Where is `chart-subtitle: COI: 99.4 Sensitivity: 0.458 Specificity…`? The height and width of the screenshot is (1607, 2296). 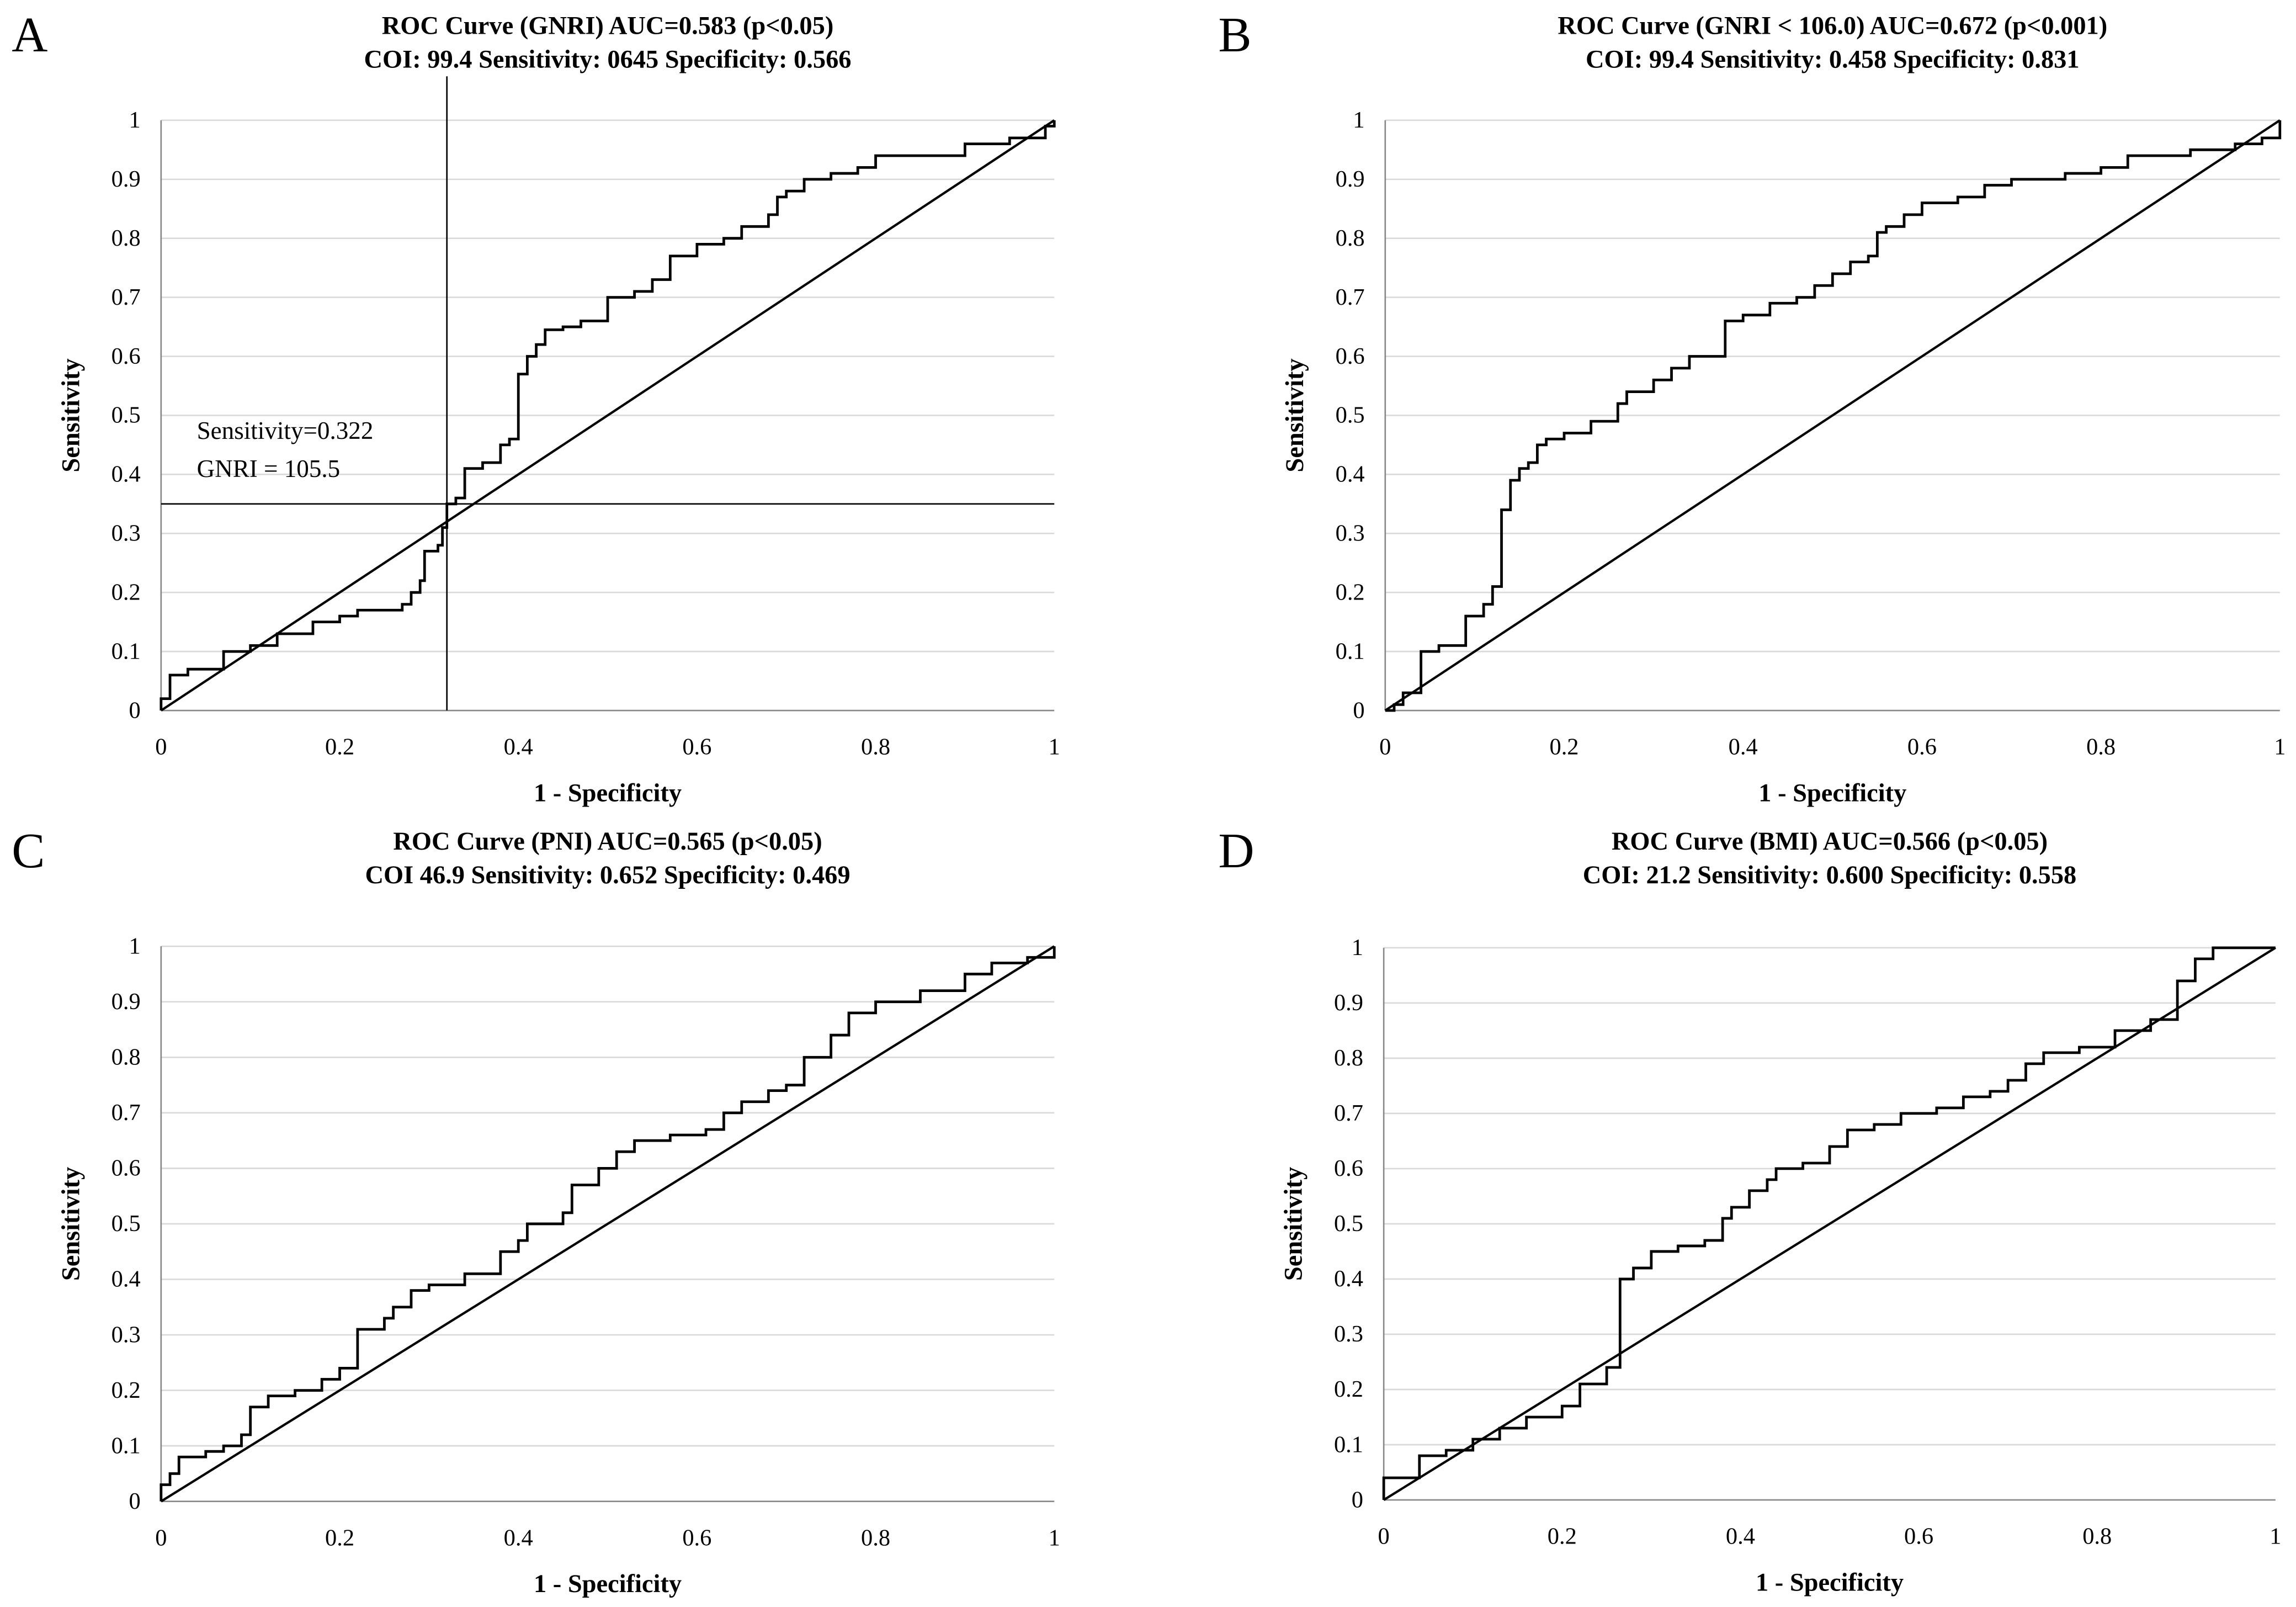
chart-subtitle: COI: 99.4 Sensitivity: 0.458 Specificity… is located at coordinates (1833, 59).